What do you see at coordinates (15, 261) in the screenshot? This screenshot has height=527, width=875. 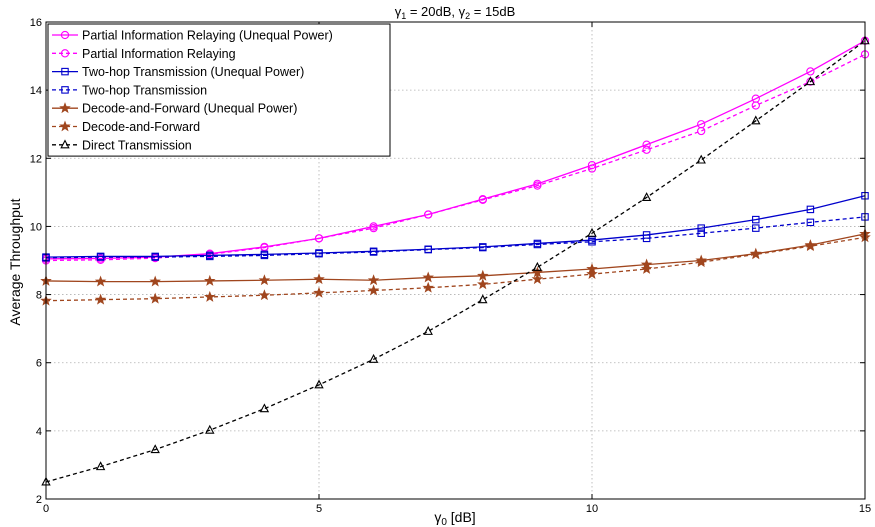 I see `y-axis-label: Average Throughput` at bounding box center [15, 261].